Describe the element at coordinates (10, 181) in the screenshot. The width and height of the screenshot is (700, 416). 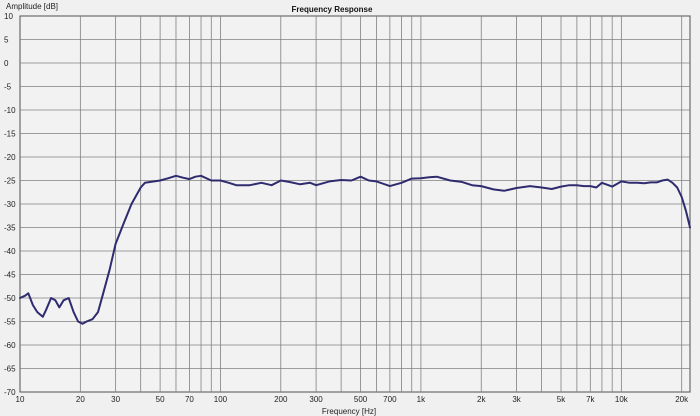
I see `y-tick-label: -25` at that location.